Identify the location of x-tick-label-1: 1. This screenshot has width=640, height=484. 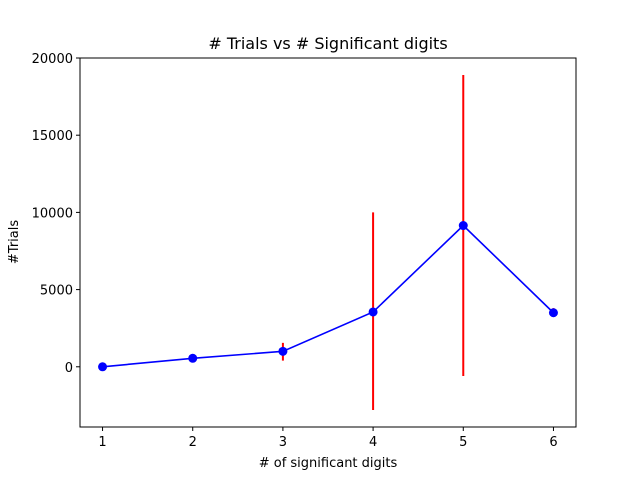
(102, 442).